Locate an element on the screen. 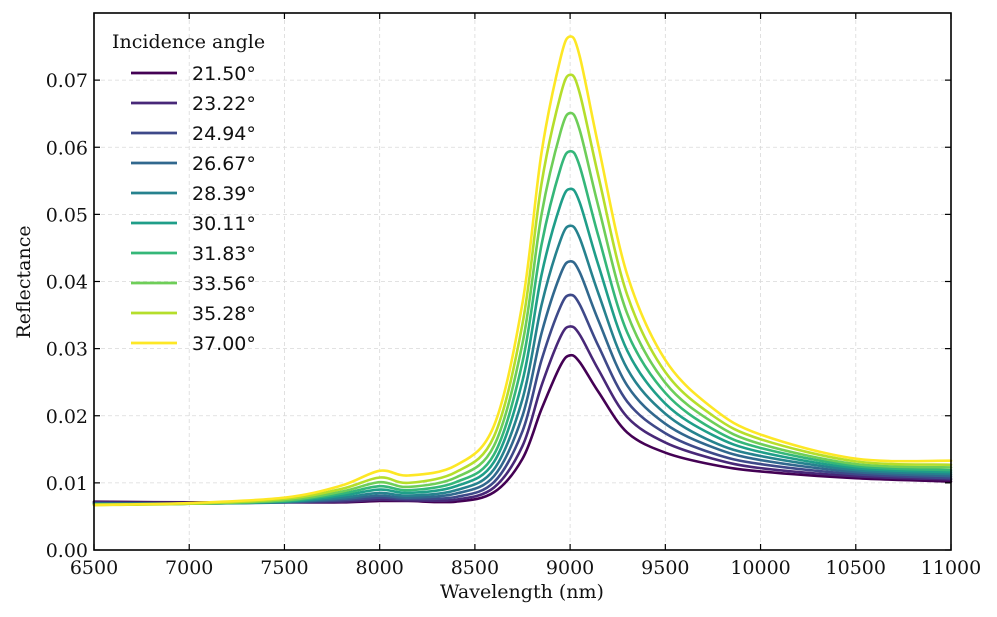  x-tick-label: 10000 is located at coordinates (760, 568).